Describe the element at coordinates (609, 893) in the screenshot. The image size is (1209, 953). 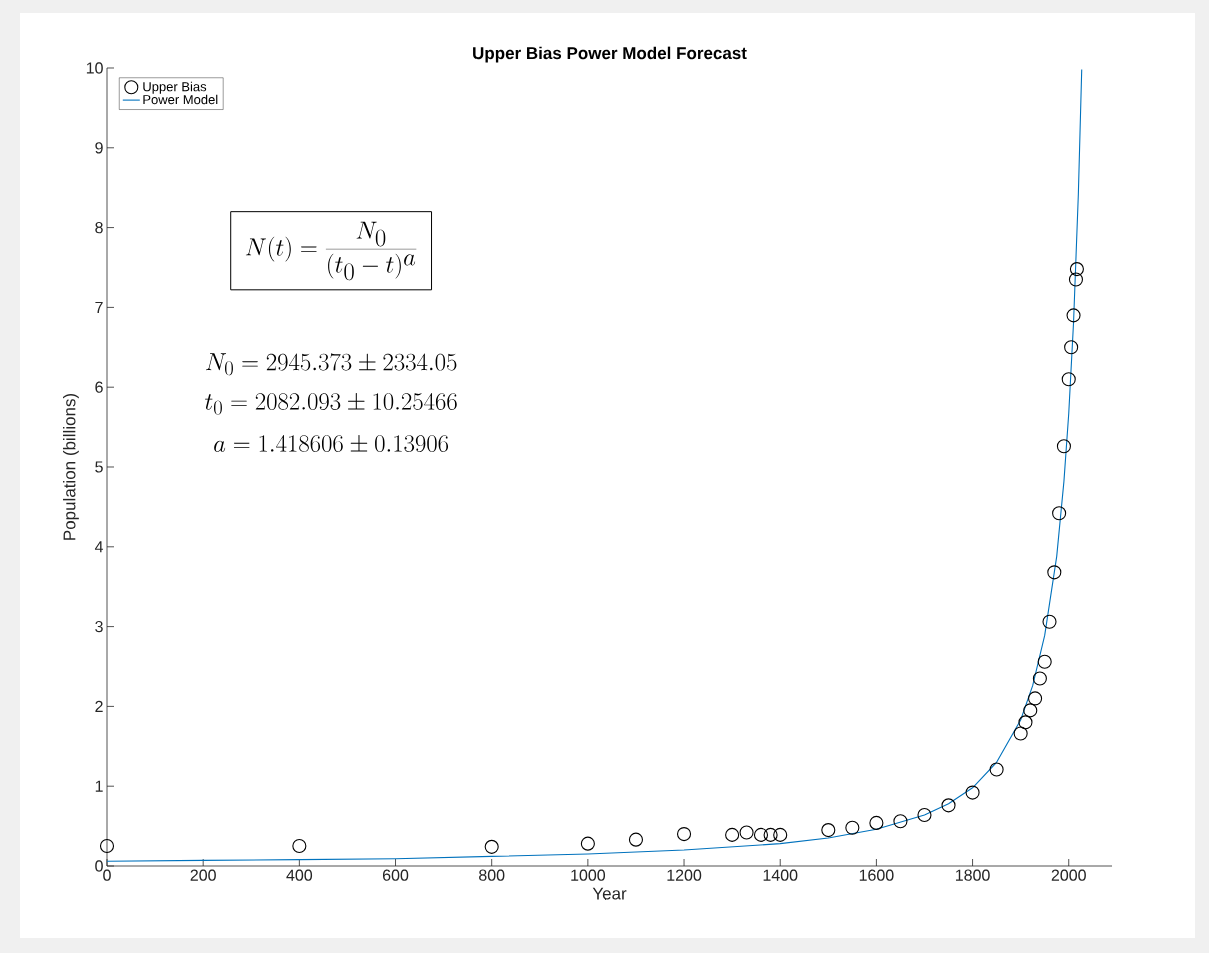
I see `x-axis-title: Year` at that location.